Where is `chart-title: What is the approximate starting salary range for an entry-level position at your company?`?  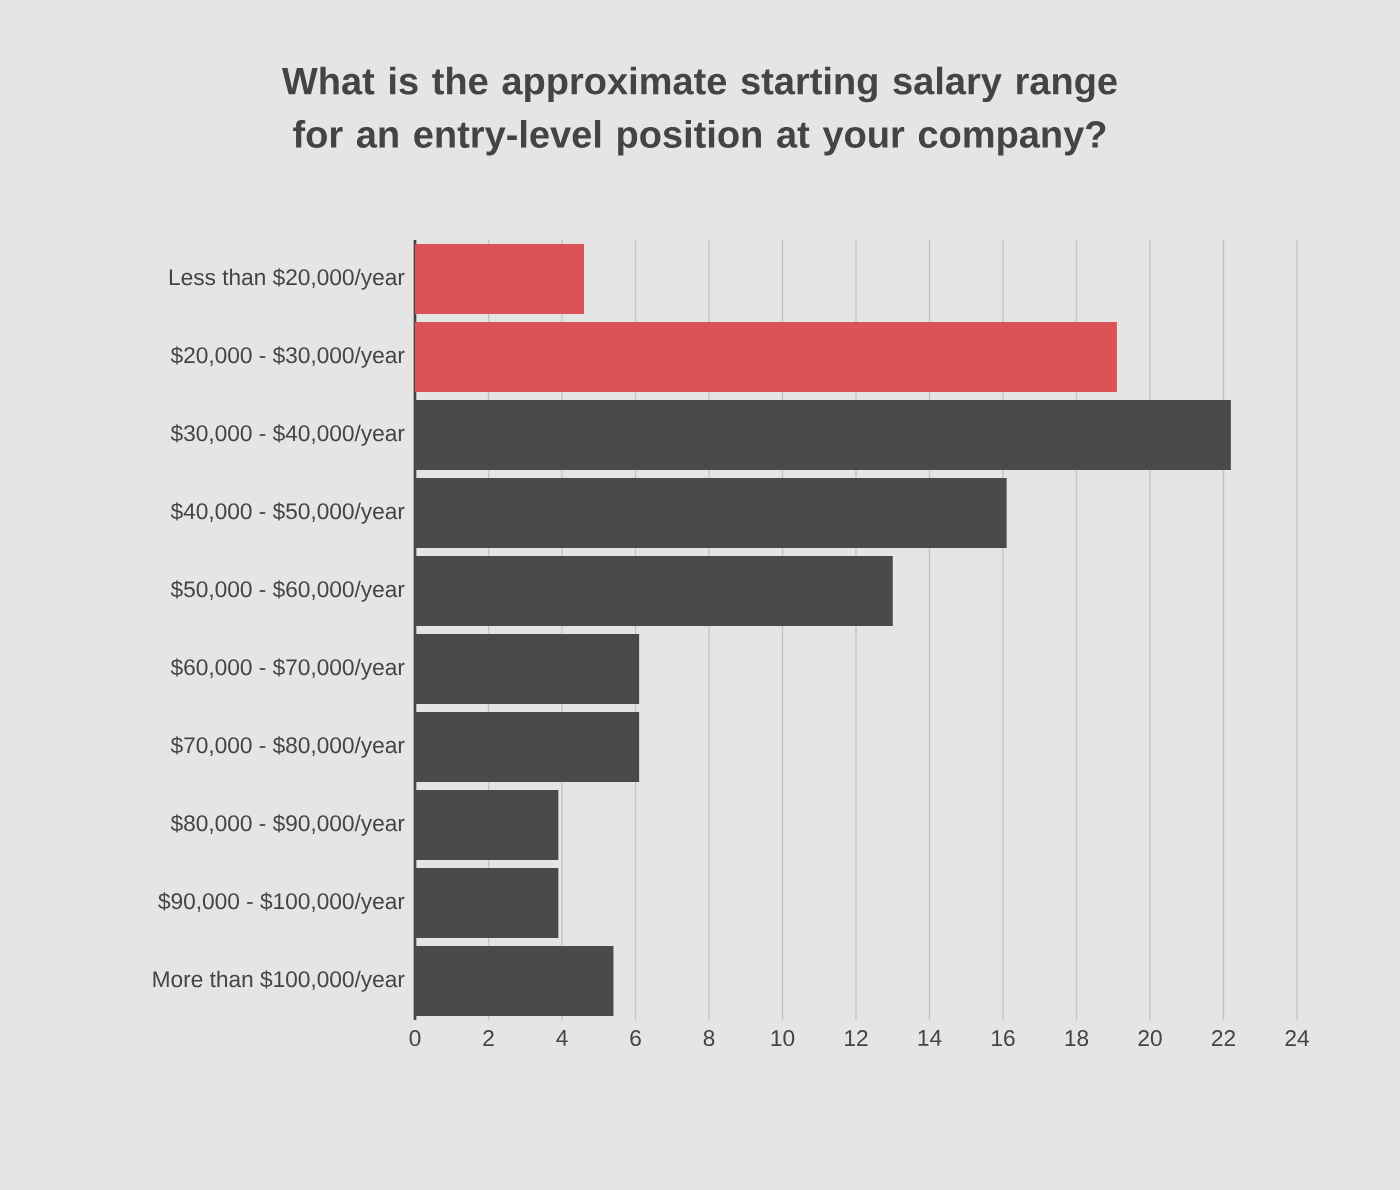 chart-title: What is the approximate starting salary range for an entry-level position at your company? is located at coordinates (699, 111).